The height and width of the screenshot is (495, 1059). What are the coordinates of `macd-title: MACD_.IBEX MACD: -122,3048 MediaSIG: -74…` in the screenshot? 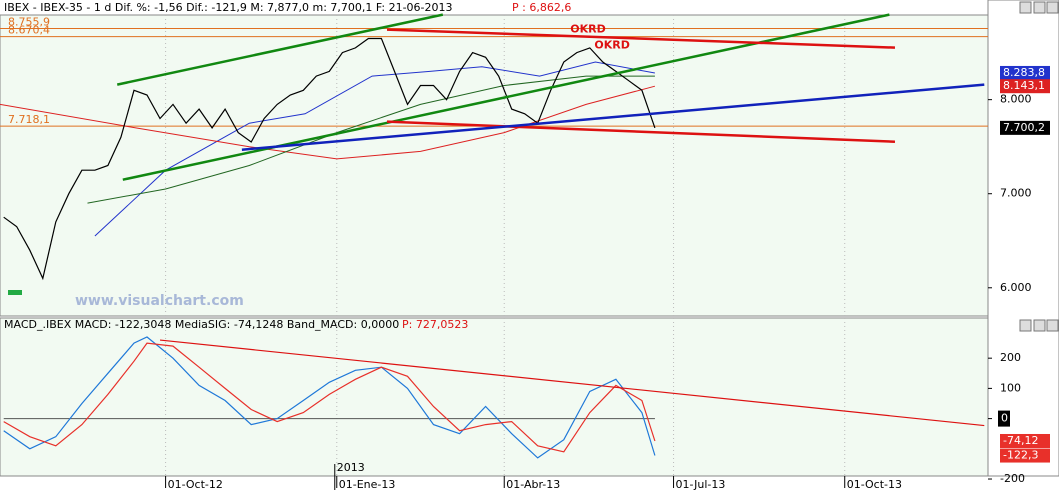 It's located at (201, 324).